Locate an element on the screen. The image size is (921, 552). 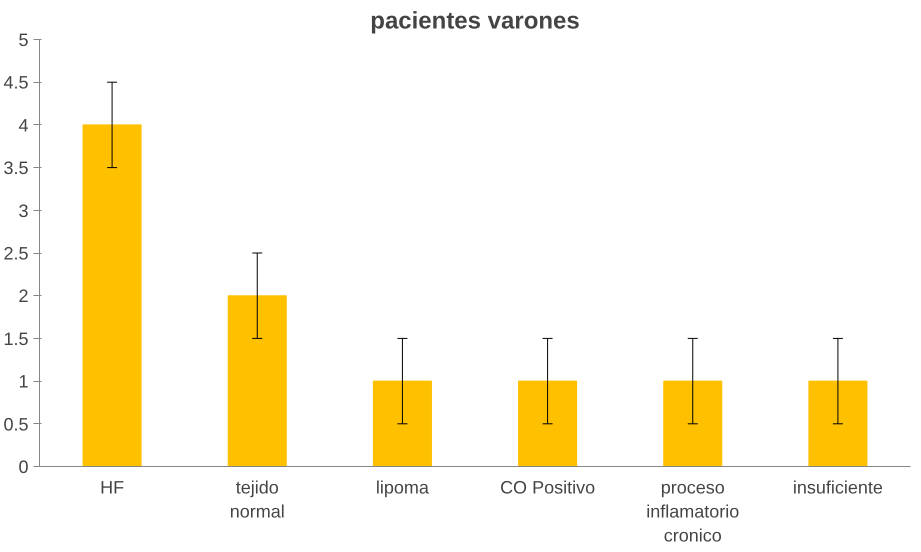
x-tick-label: proceso inflamatorio cronico is located at coordinates (693, 512).